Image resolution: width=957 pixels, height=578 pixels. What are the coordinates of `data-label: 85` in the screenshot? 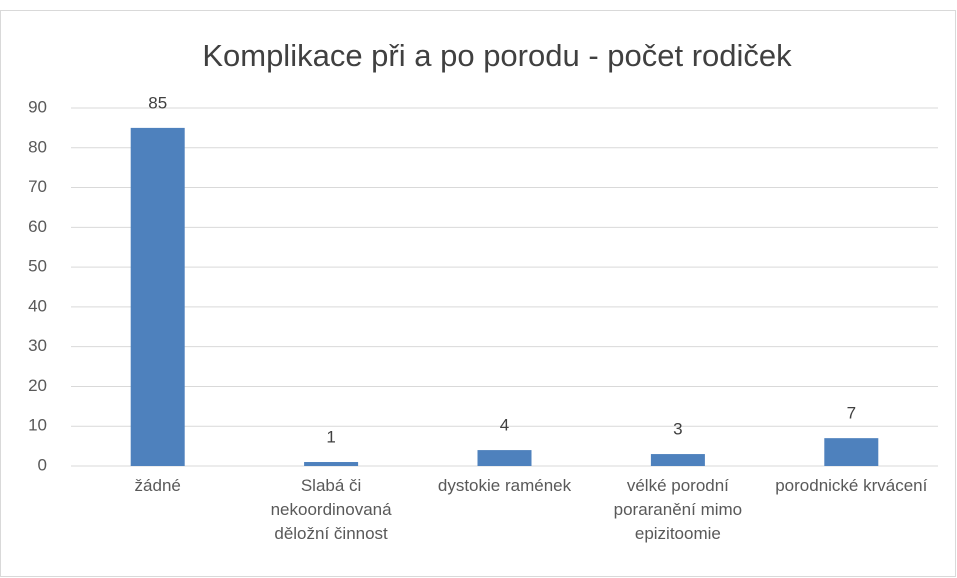 It's located at (157, 102).